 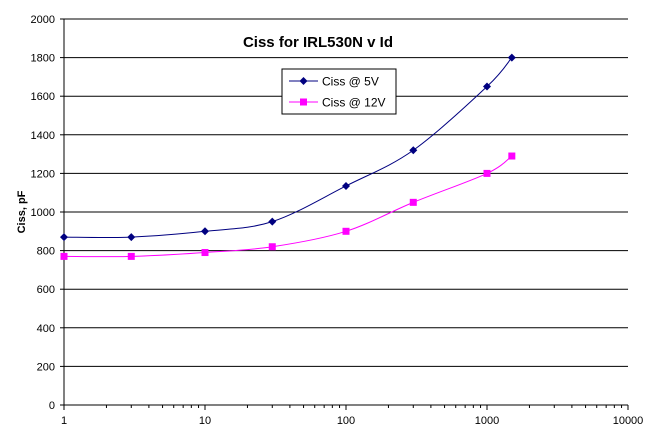 I want to click on y-tick-label: 200, so click(x=46, y=367).